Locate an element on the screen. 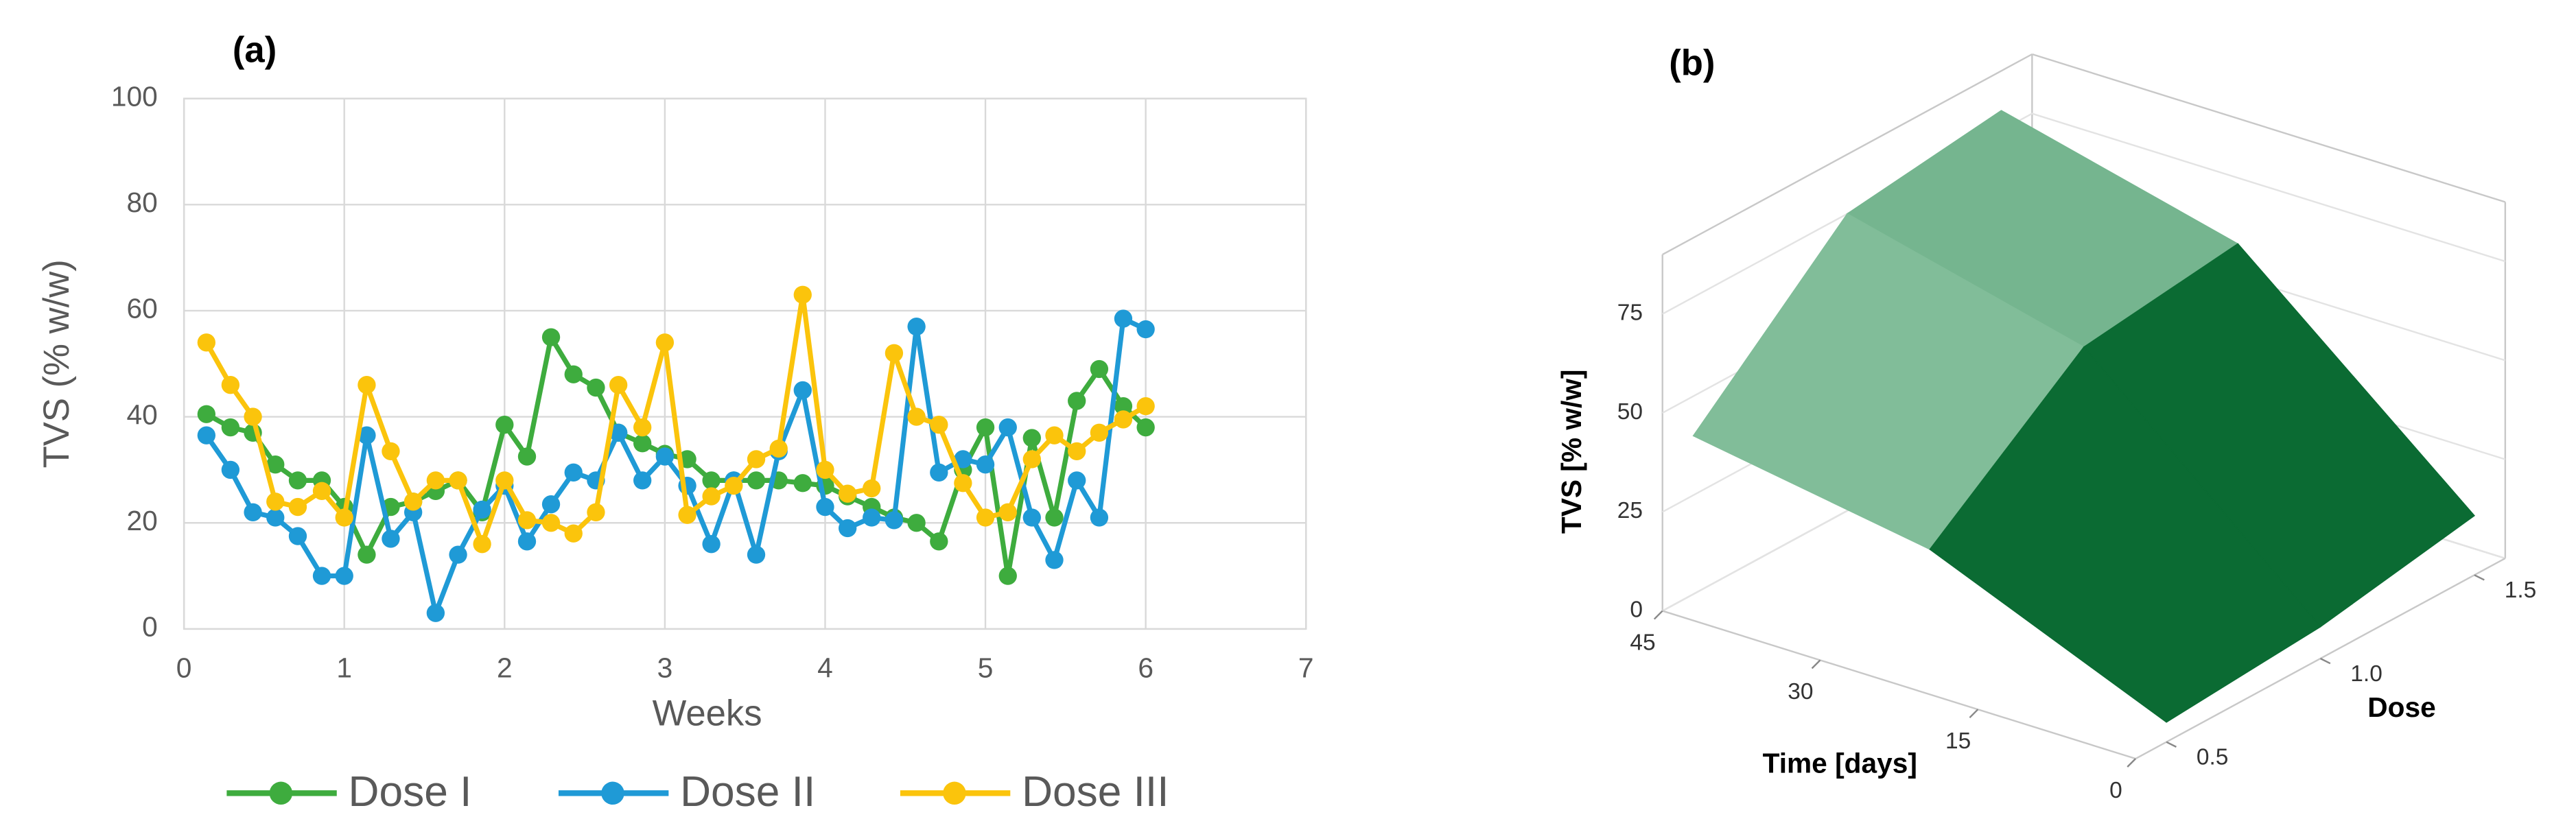  z-tick-label: 0 is located at coordinates (1636, 609).